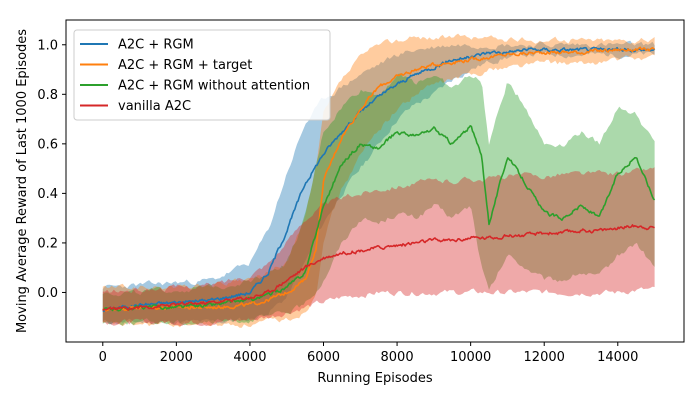 The image size is (700, 400). Describe the element at coordinates (47, 243) in the screenshot. I see `y-tick-label: 0.2` at that location.